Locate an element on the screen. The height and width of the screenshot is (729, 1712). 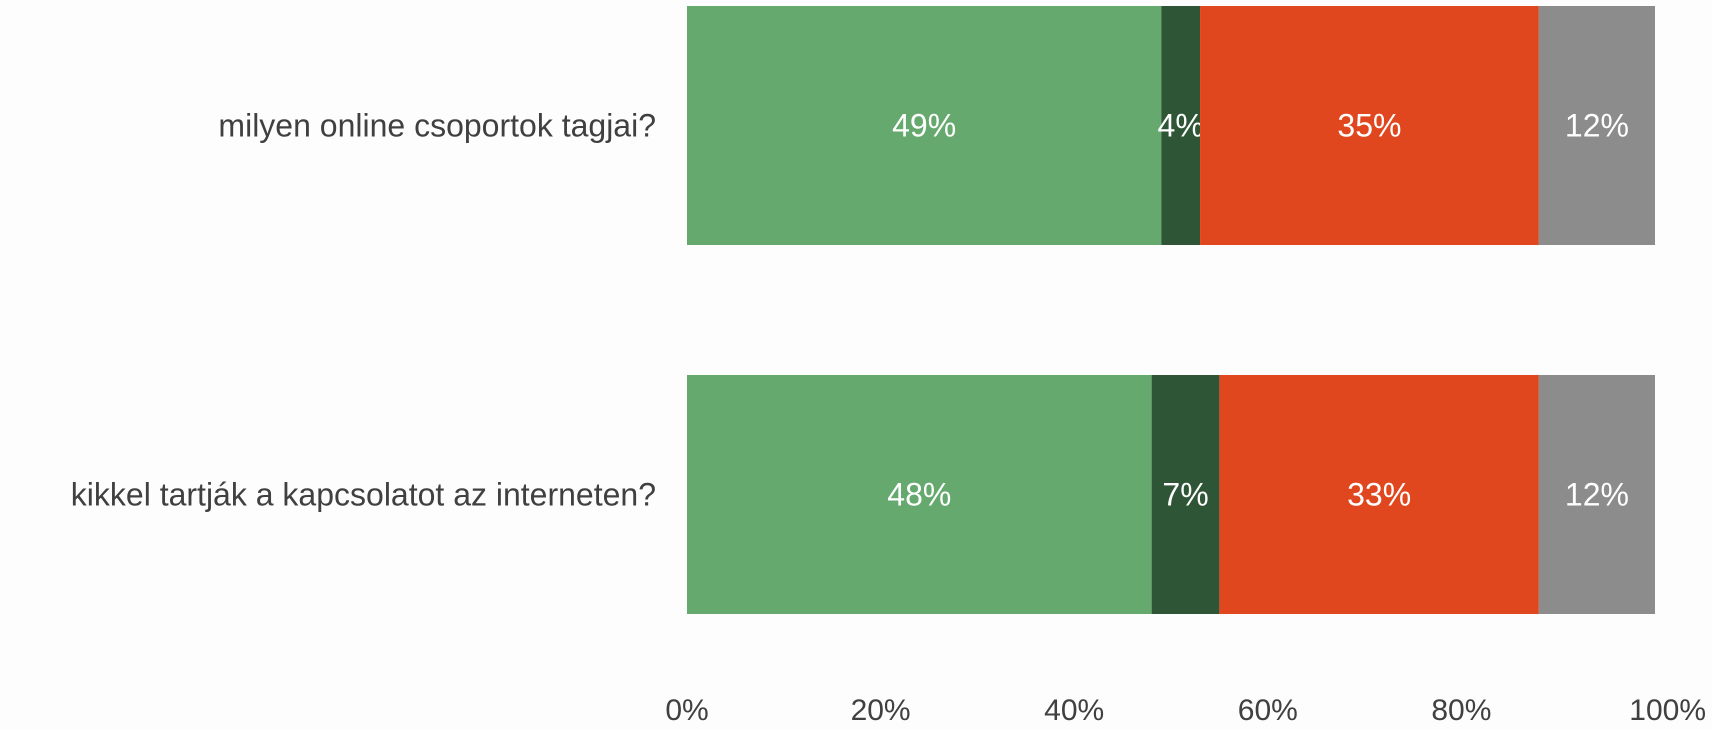
data-label: 4% is located at coordinates (1181, 126).